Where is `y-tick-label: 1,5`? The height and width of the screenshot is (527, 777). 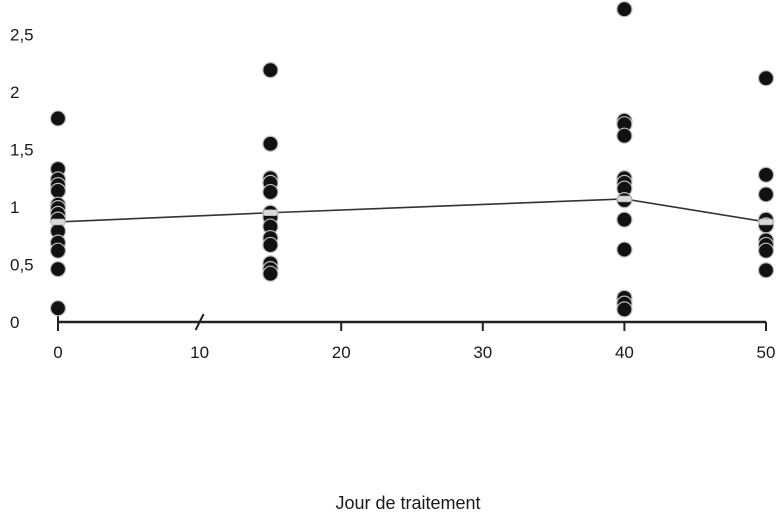
y-tick-label: 1,5 is located at coordinates (22, 150).